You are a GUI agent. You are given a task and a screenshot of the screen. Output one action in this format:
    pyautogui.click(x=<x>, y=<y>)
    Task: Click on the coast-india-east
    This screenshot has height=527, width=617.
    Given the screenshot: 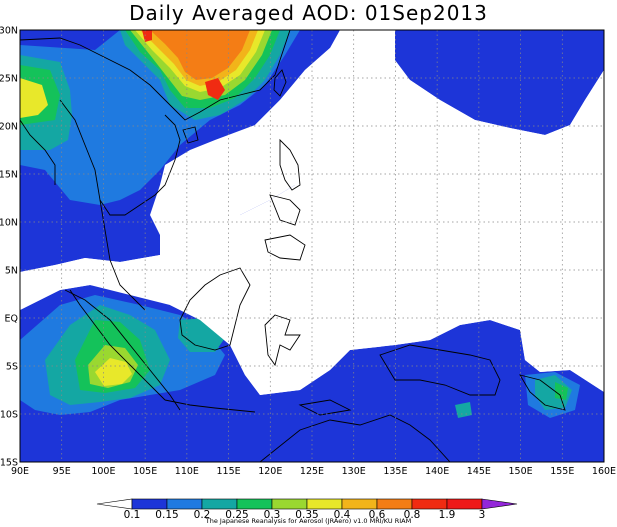 What is the action you would take?
    pyautogui.click(x=38, y=152)
    